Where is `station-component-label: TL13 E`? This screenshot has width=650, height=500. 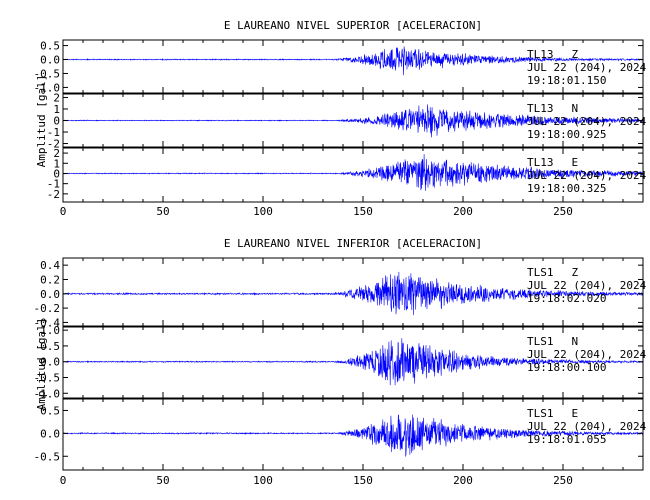
station-component-label: TL13 E is located at coordinates (552, 162).